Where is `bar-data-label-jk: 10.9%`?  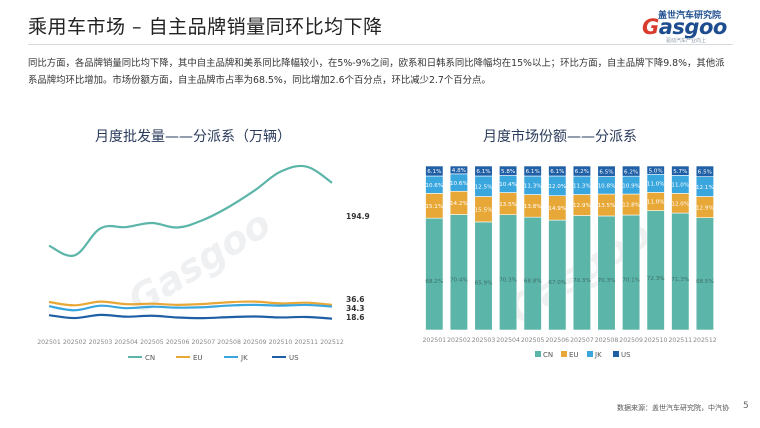
bar-data-label-jk: 10.9% is located at coordinates (631, 186).